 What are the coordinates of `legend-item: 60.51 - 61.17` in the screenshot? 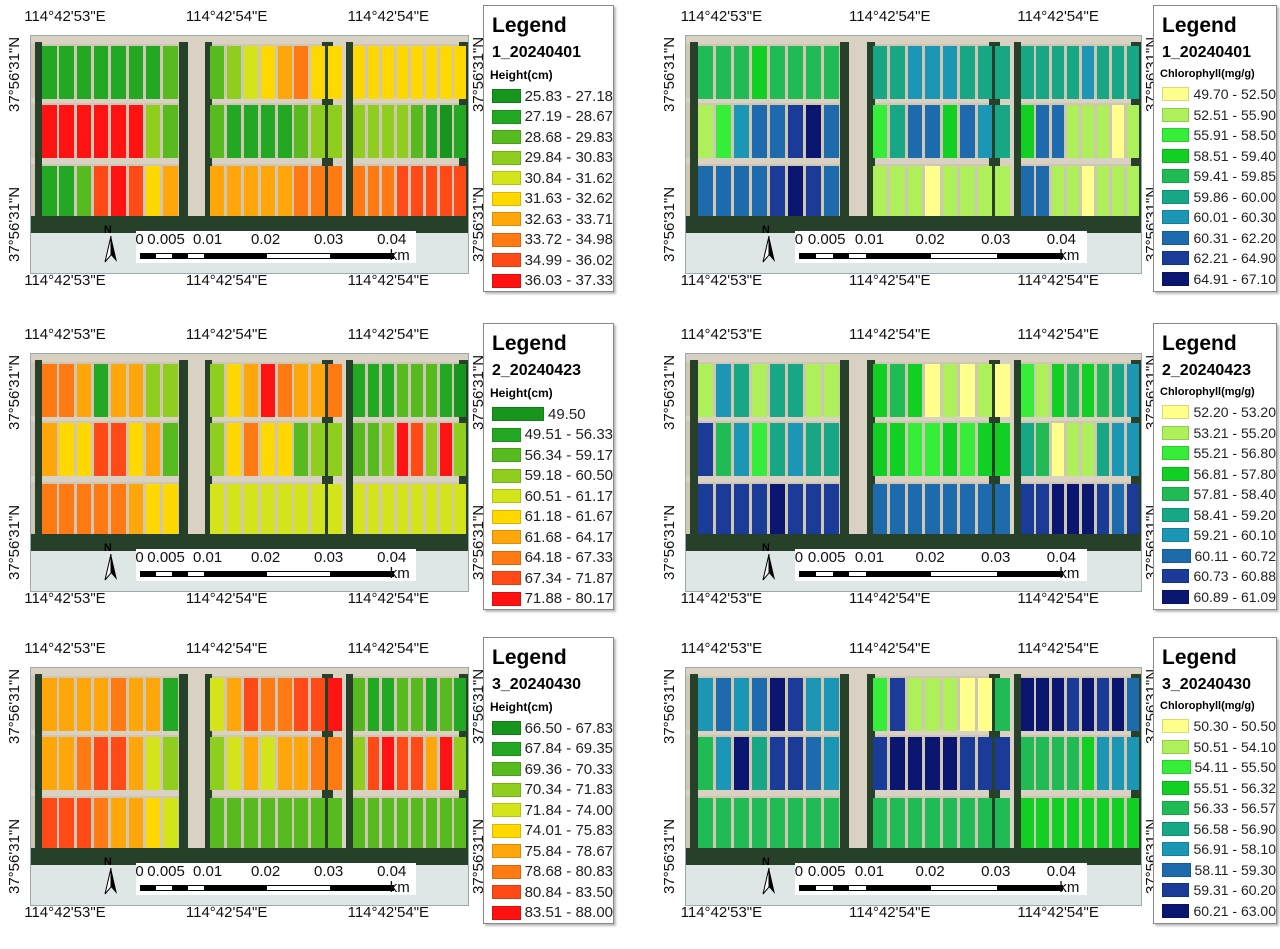 It's located at (552, 496).